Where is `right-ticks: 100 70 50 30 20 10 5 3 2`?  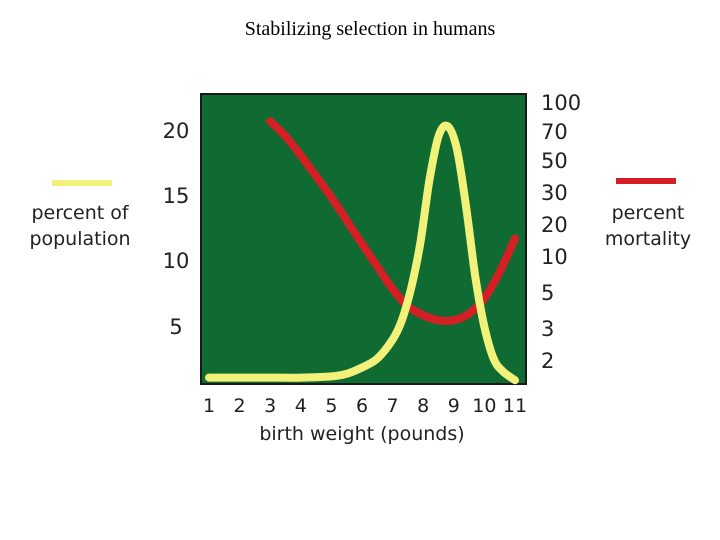 right-ticks: 100 70 50 30 20 10 5 3 2 is located at coordinates (561, 232).